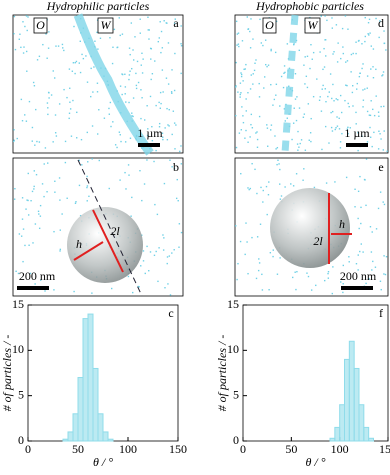 Image resolution: width=390 pixels, height=475 pixels. What do you see at coordinates (243, 449) in the screenshot?
I see `x-tick-label: 0` at bounding box center [243, 449].